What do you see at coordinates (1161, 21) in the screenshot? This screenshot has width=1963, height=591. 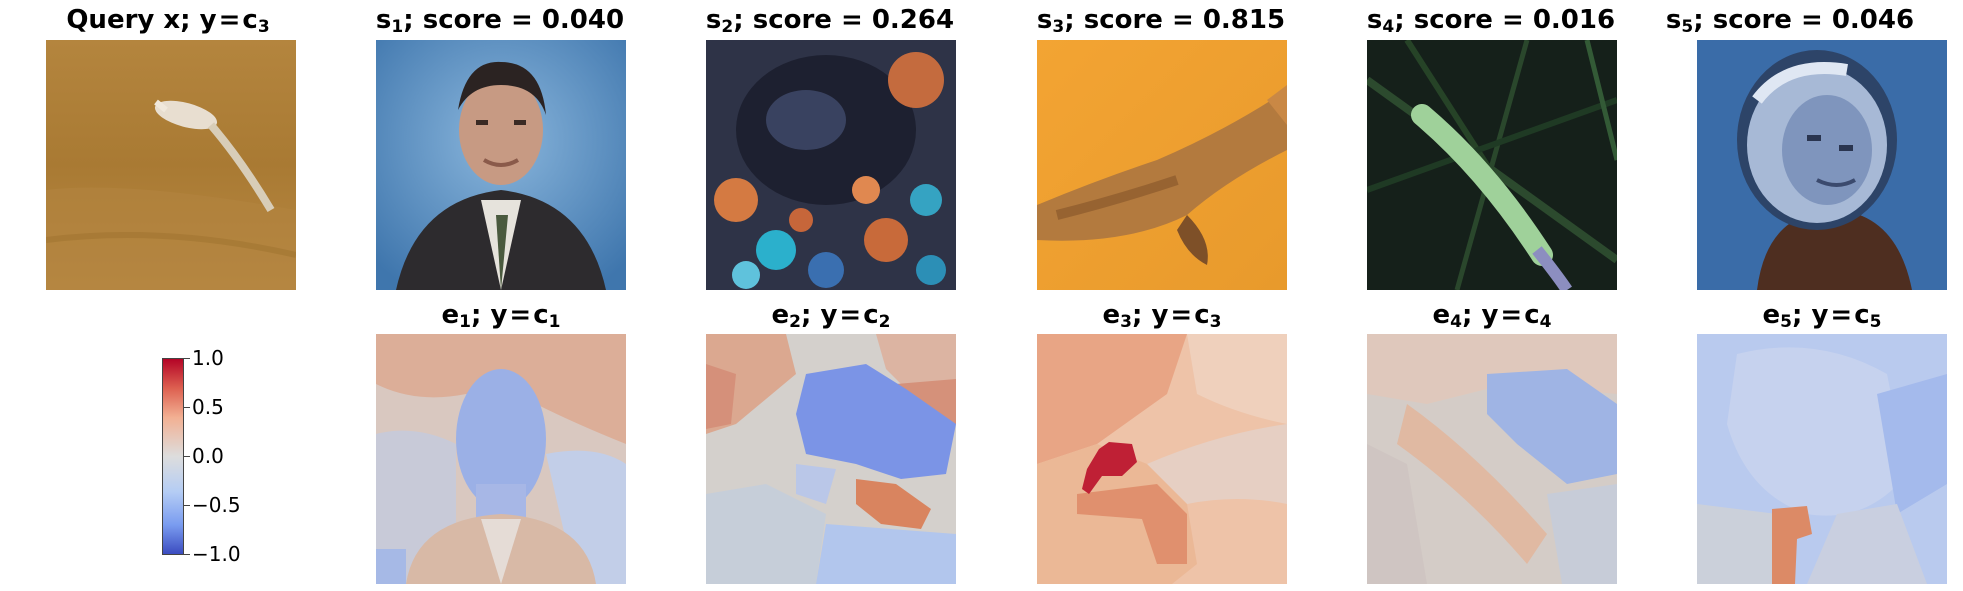 I see `similar-title-3: s3; score = 0.815` at bounding box center [1161, 21].